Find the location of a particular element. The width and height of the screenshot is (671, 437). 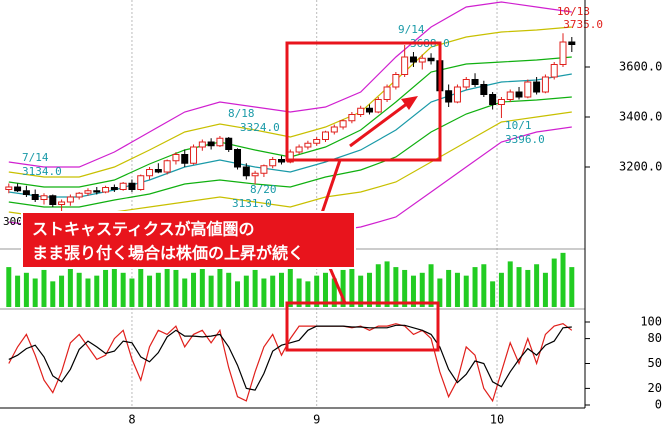

y-tick-label: 3200.0 is located at coordinates (640, 167).